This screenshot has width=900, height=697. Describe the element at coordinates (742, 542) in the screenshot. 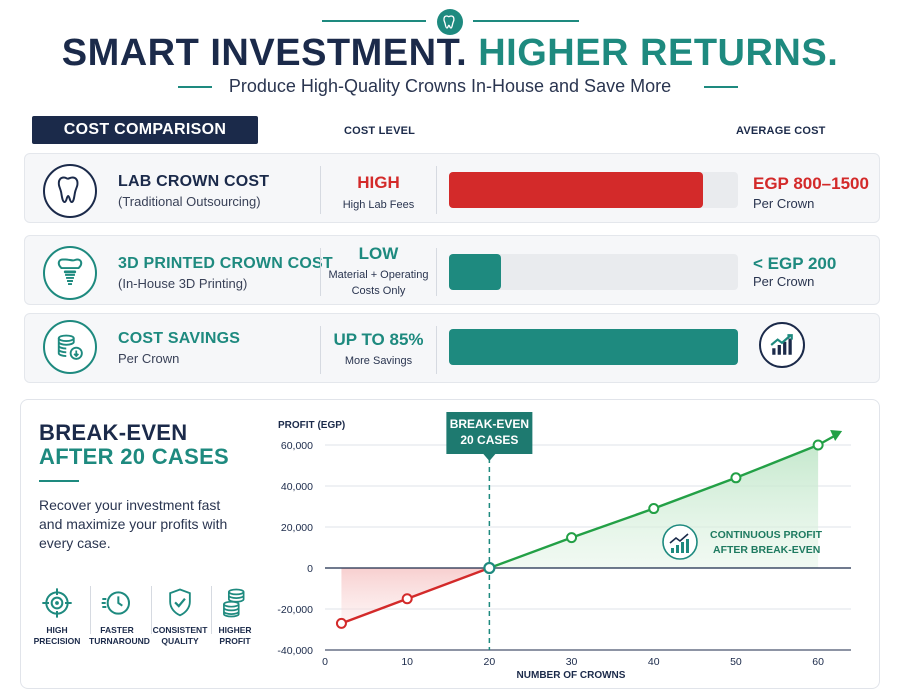

I see `continuous-profit-annotation: CONTINUOUS PROFIT AFTER BREAK-EVEN` at that location.